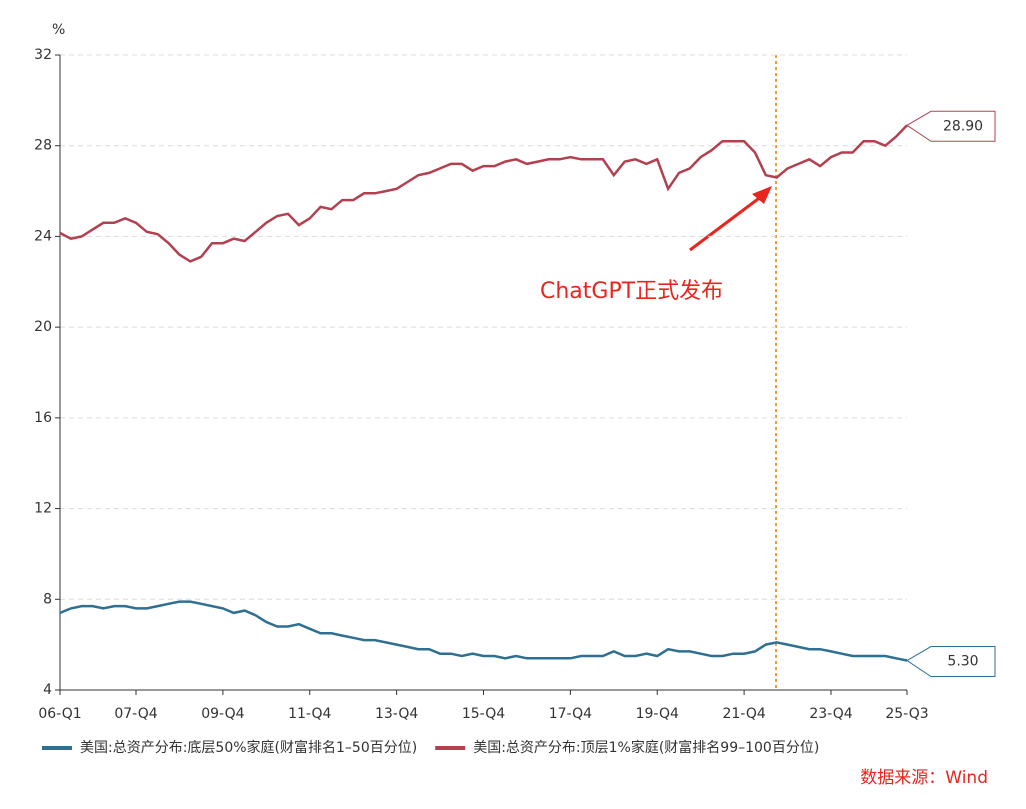 This screenshot has width=1026, height=809. Describe the element at coordinates (43, 509) in the screenshot. I see `y-tick-label: 12` at that location.